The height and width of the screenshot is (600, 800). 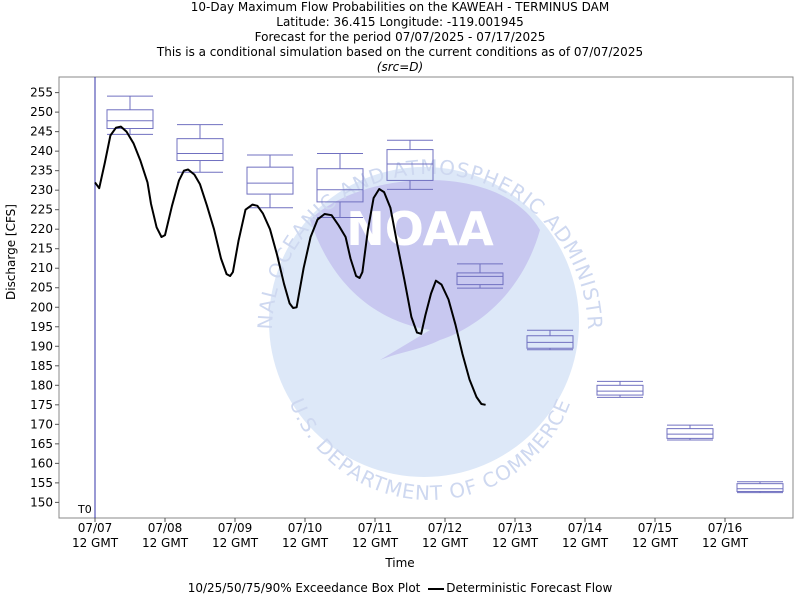 What do you see at coordinates (41, 405) in the screenshot?
I see `y-tick-label: 175` at bounding box center [41, 405].